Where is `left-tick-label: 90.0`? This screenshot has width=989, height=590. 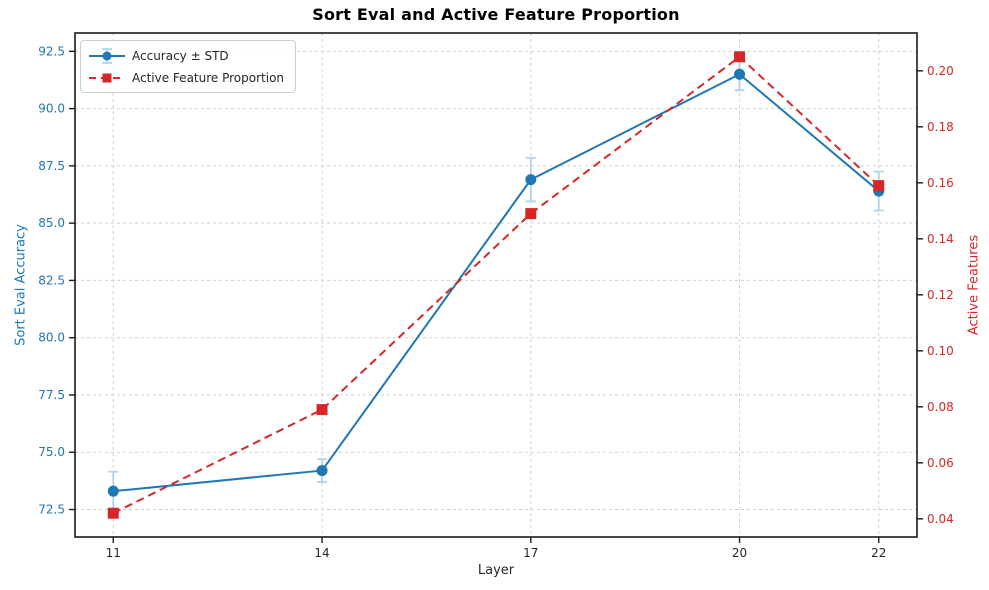 left-tick-label: 90.0 is located at coordinates (51, 109).